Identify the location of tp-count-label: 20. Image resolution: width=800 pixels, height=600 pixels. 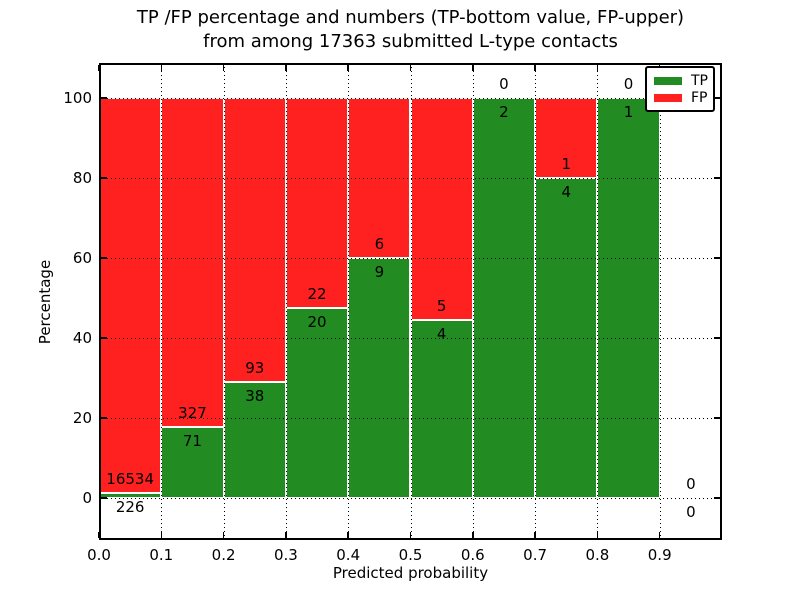
(317, 321).